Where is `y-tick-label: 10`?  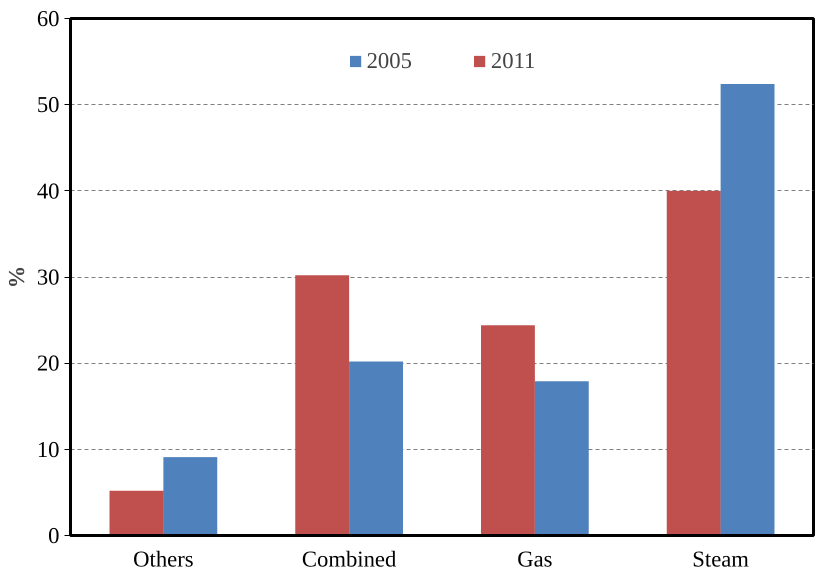
y-tick-label: 10 is located at coordinates (48, 449).